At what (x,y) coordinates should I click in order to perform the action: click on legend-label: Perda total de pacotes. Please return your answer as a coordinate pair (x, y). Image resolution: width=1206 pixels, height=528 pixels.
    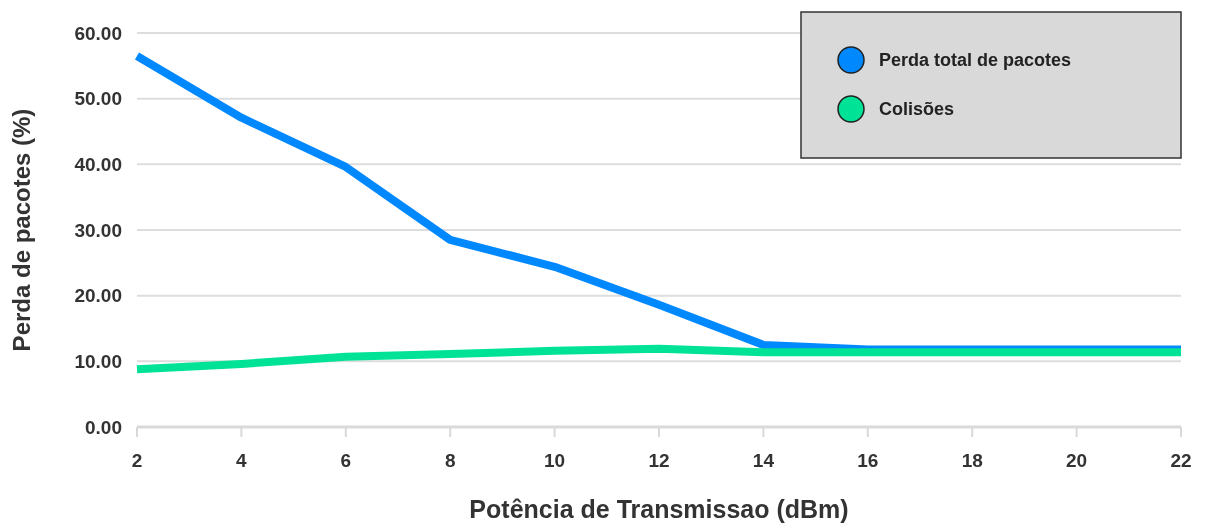
    Looking at the image, I should click on (975, 60).